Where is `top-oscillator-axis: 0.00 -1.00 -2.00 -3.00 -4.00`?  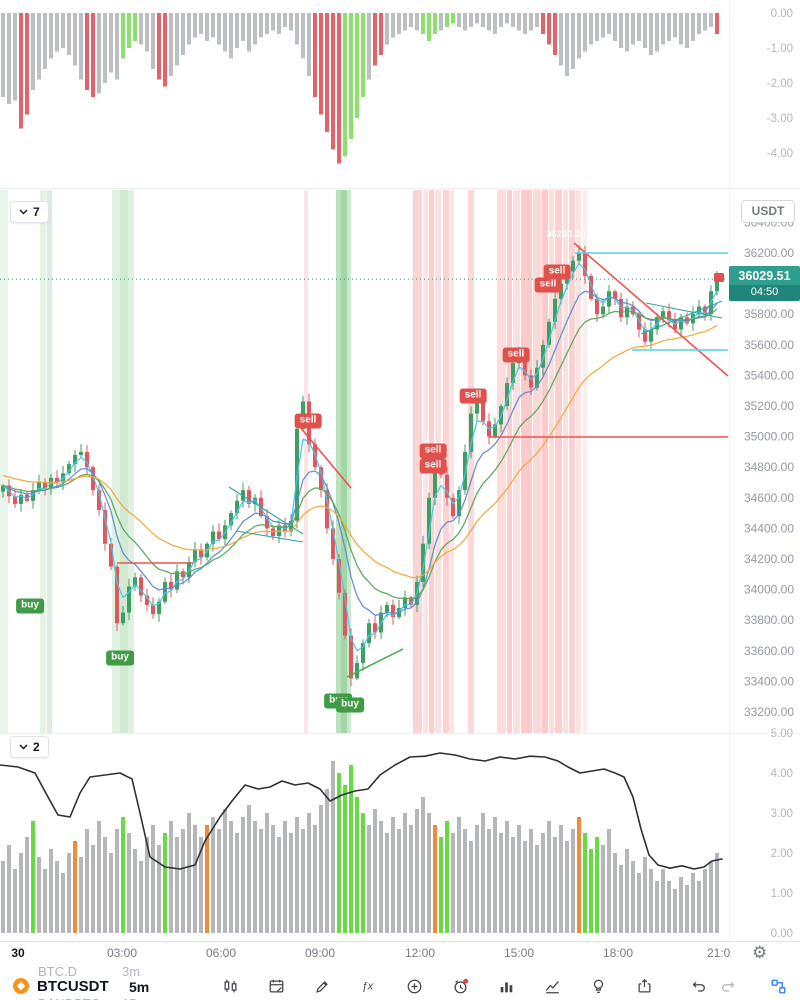 top-oscillator-axis: 0.00 -1.00 -2.00 -3.00 -4.00 is located at coordinates (780, 84).